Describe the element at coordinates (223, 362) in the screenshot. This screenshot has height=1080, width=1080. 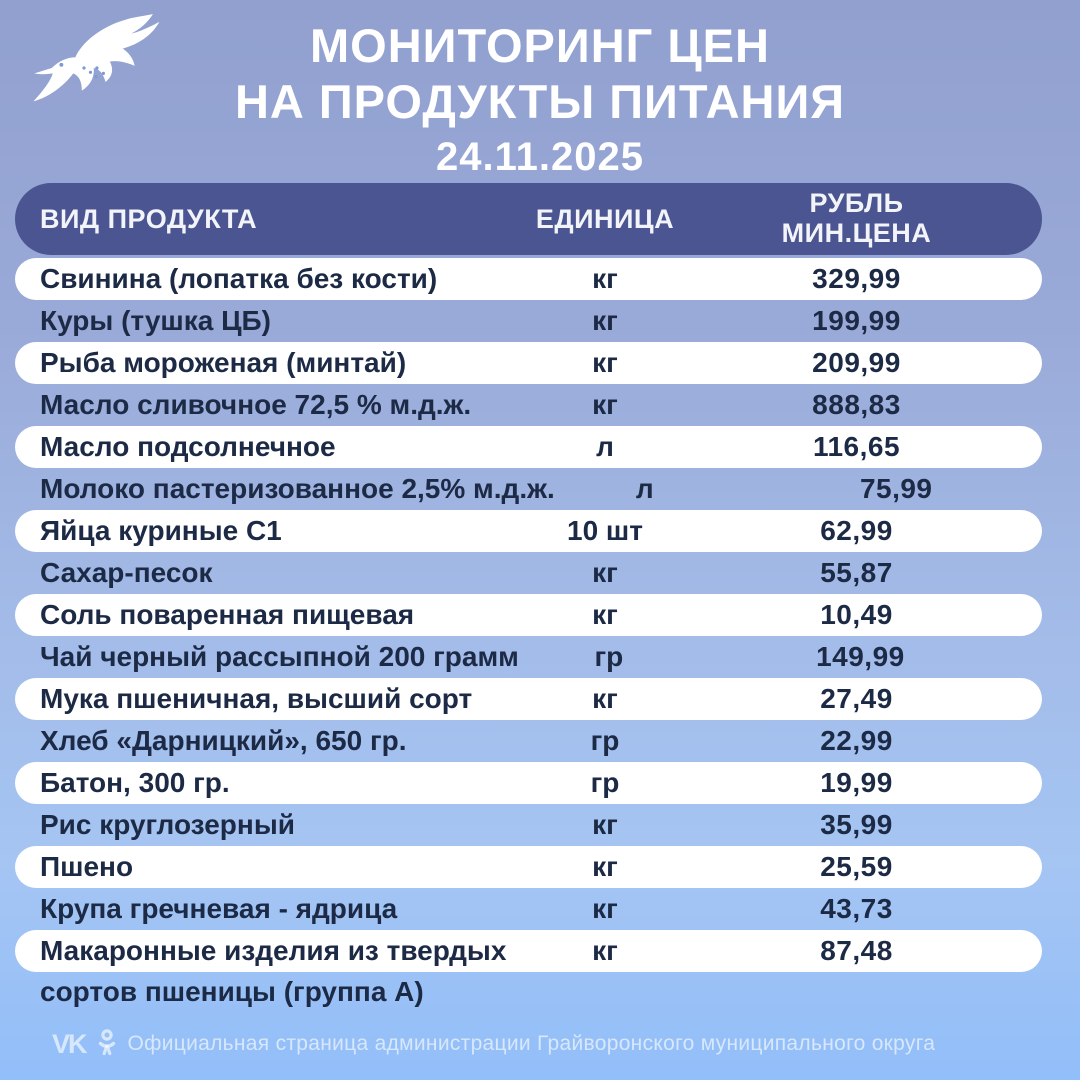
I see `product-name: Рыба мороженая (минтай)` at that location.